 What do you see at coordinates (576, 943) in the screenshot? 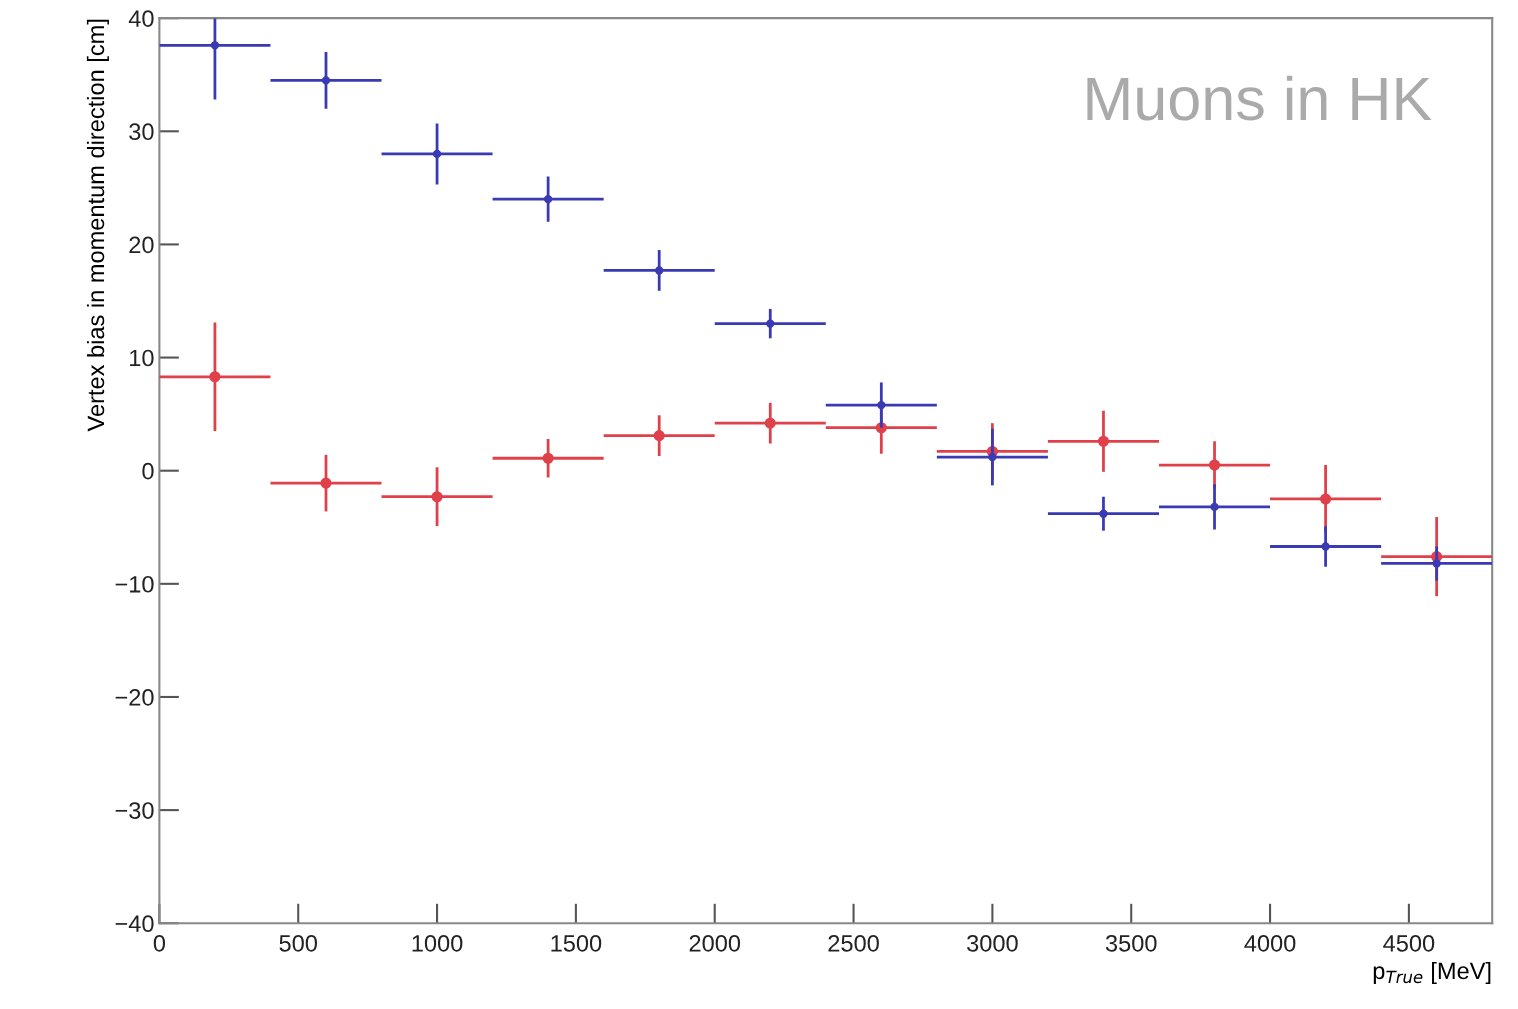
I see `x-tick-label: 1500` at bounding box center [576, 943].